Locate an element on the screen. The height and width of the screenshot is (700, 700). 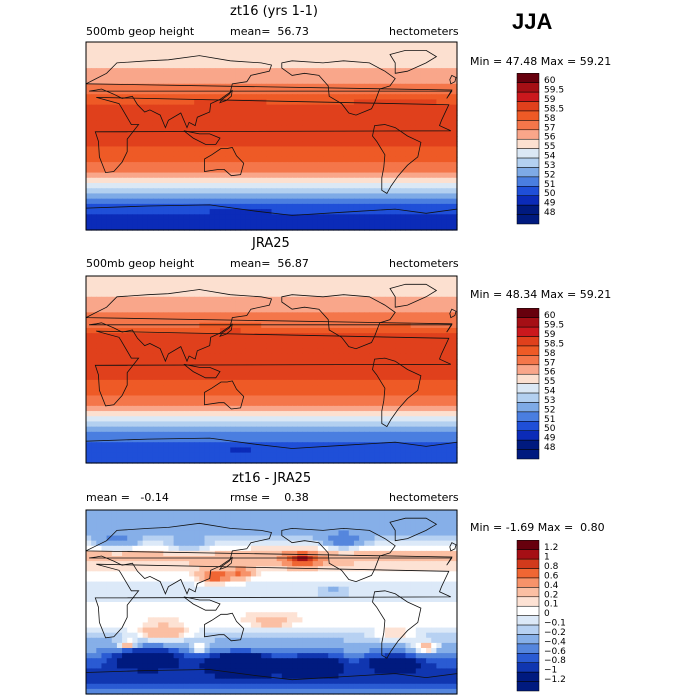
panel1-variable: 500mb geop height is located at coordinates (140, 31).